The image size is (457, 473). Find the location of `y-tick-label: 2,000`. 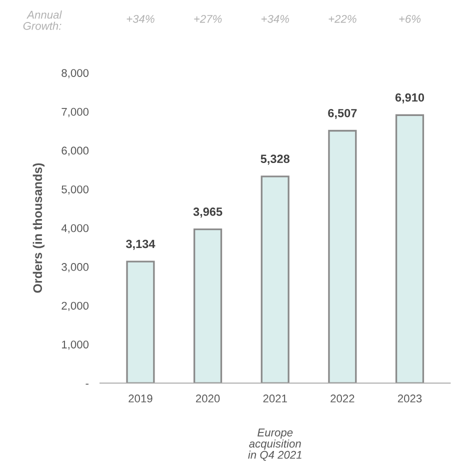

y-tick-label: 2,000 is located at coordinates (75, 307).